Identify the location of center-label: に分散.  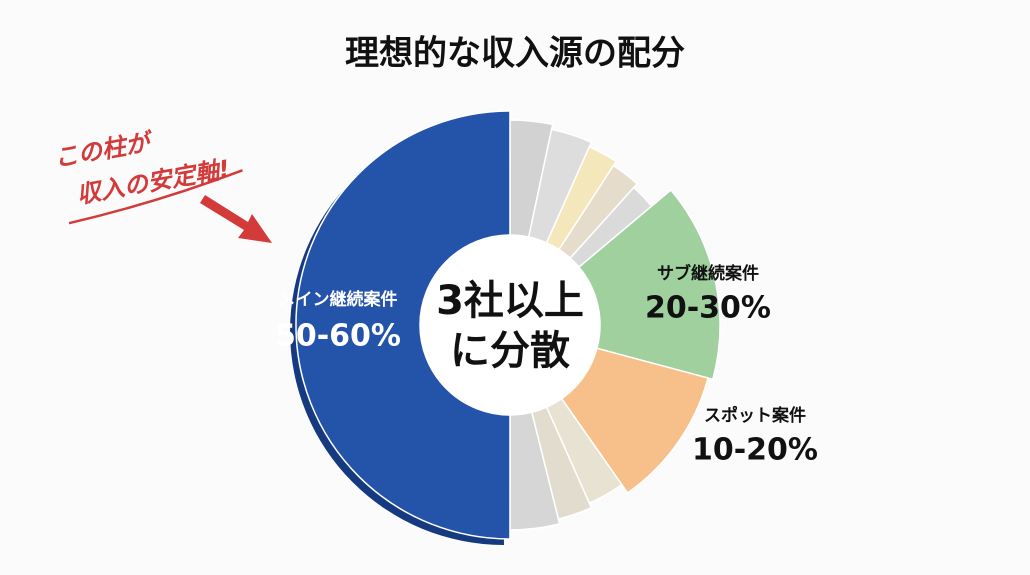
(510, 351).